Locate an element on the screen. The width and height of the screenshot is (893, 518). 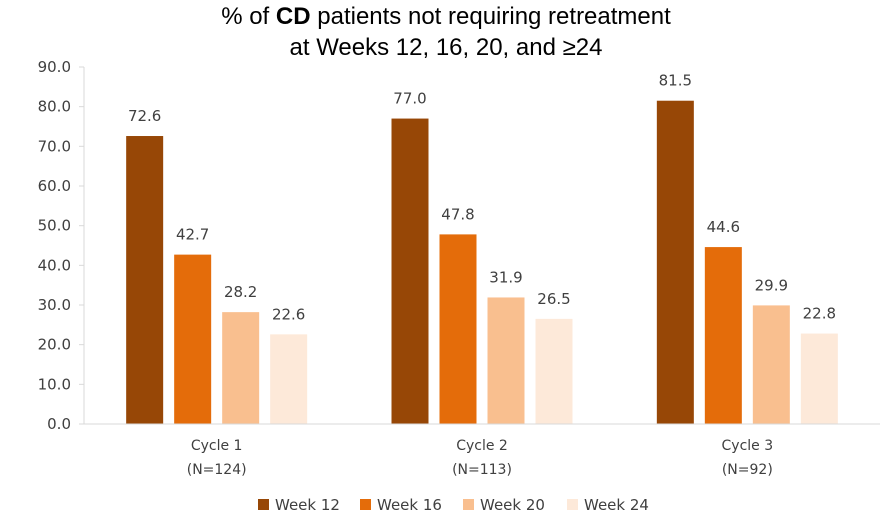
data-label: 47.8 is located at coordinates (457, 214).